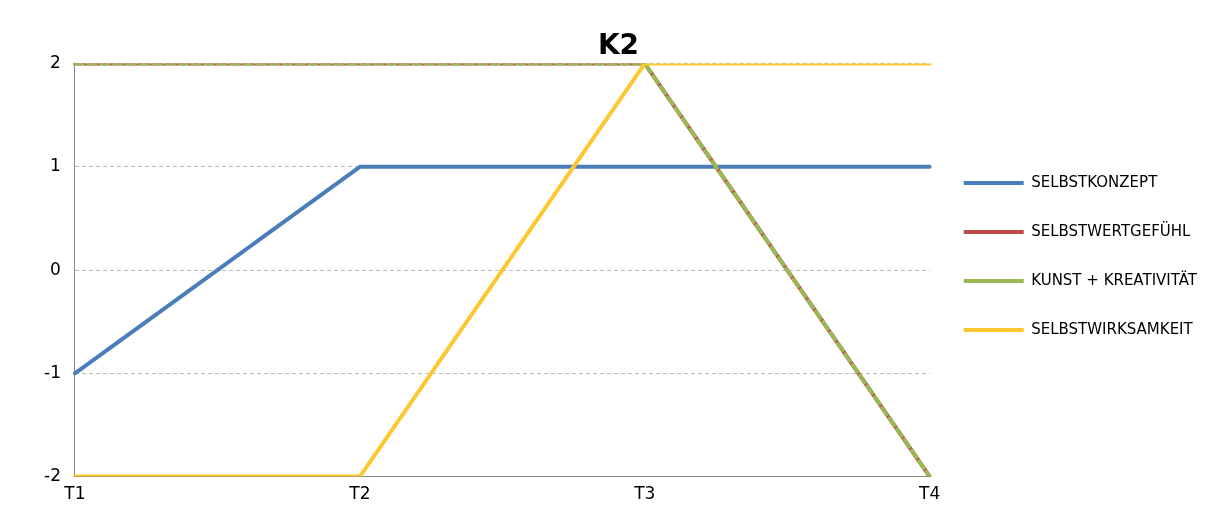 This screenshot has height=513, width=1217. What do you see at coordinates (55, 165) in the screenshot?
I see `y-tick-label: 1` at bounding box center [55, 165].